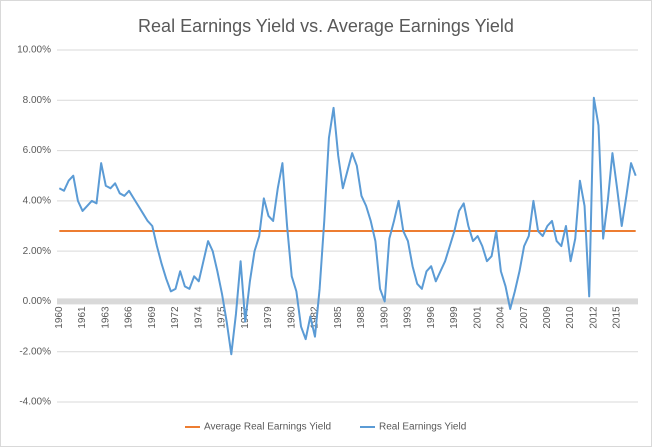  I want to click on x-tick-label: 1966, so click(129, 317).